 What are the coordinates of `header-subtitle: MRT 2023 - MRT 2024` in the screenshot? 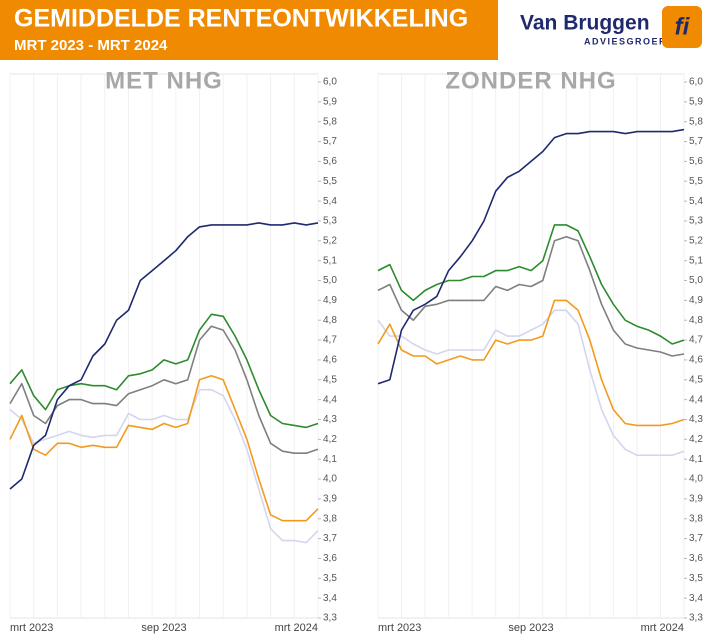 It's located at (91, 45).